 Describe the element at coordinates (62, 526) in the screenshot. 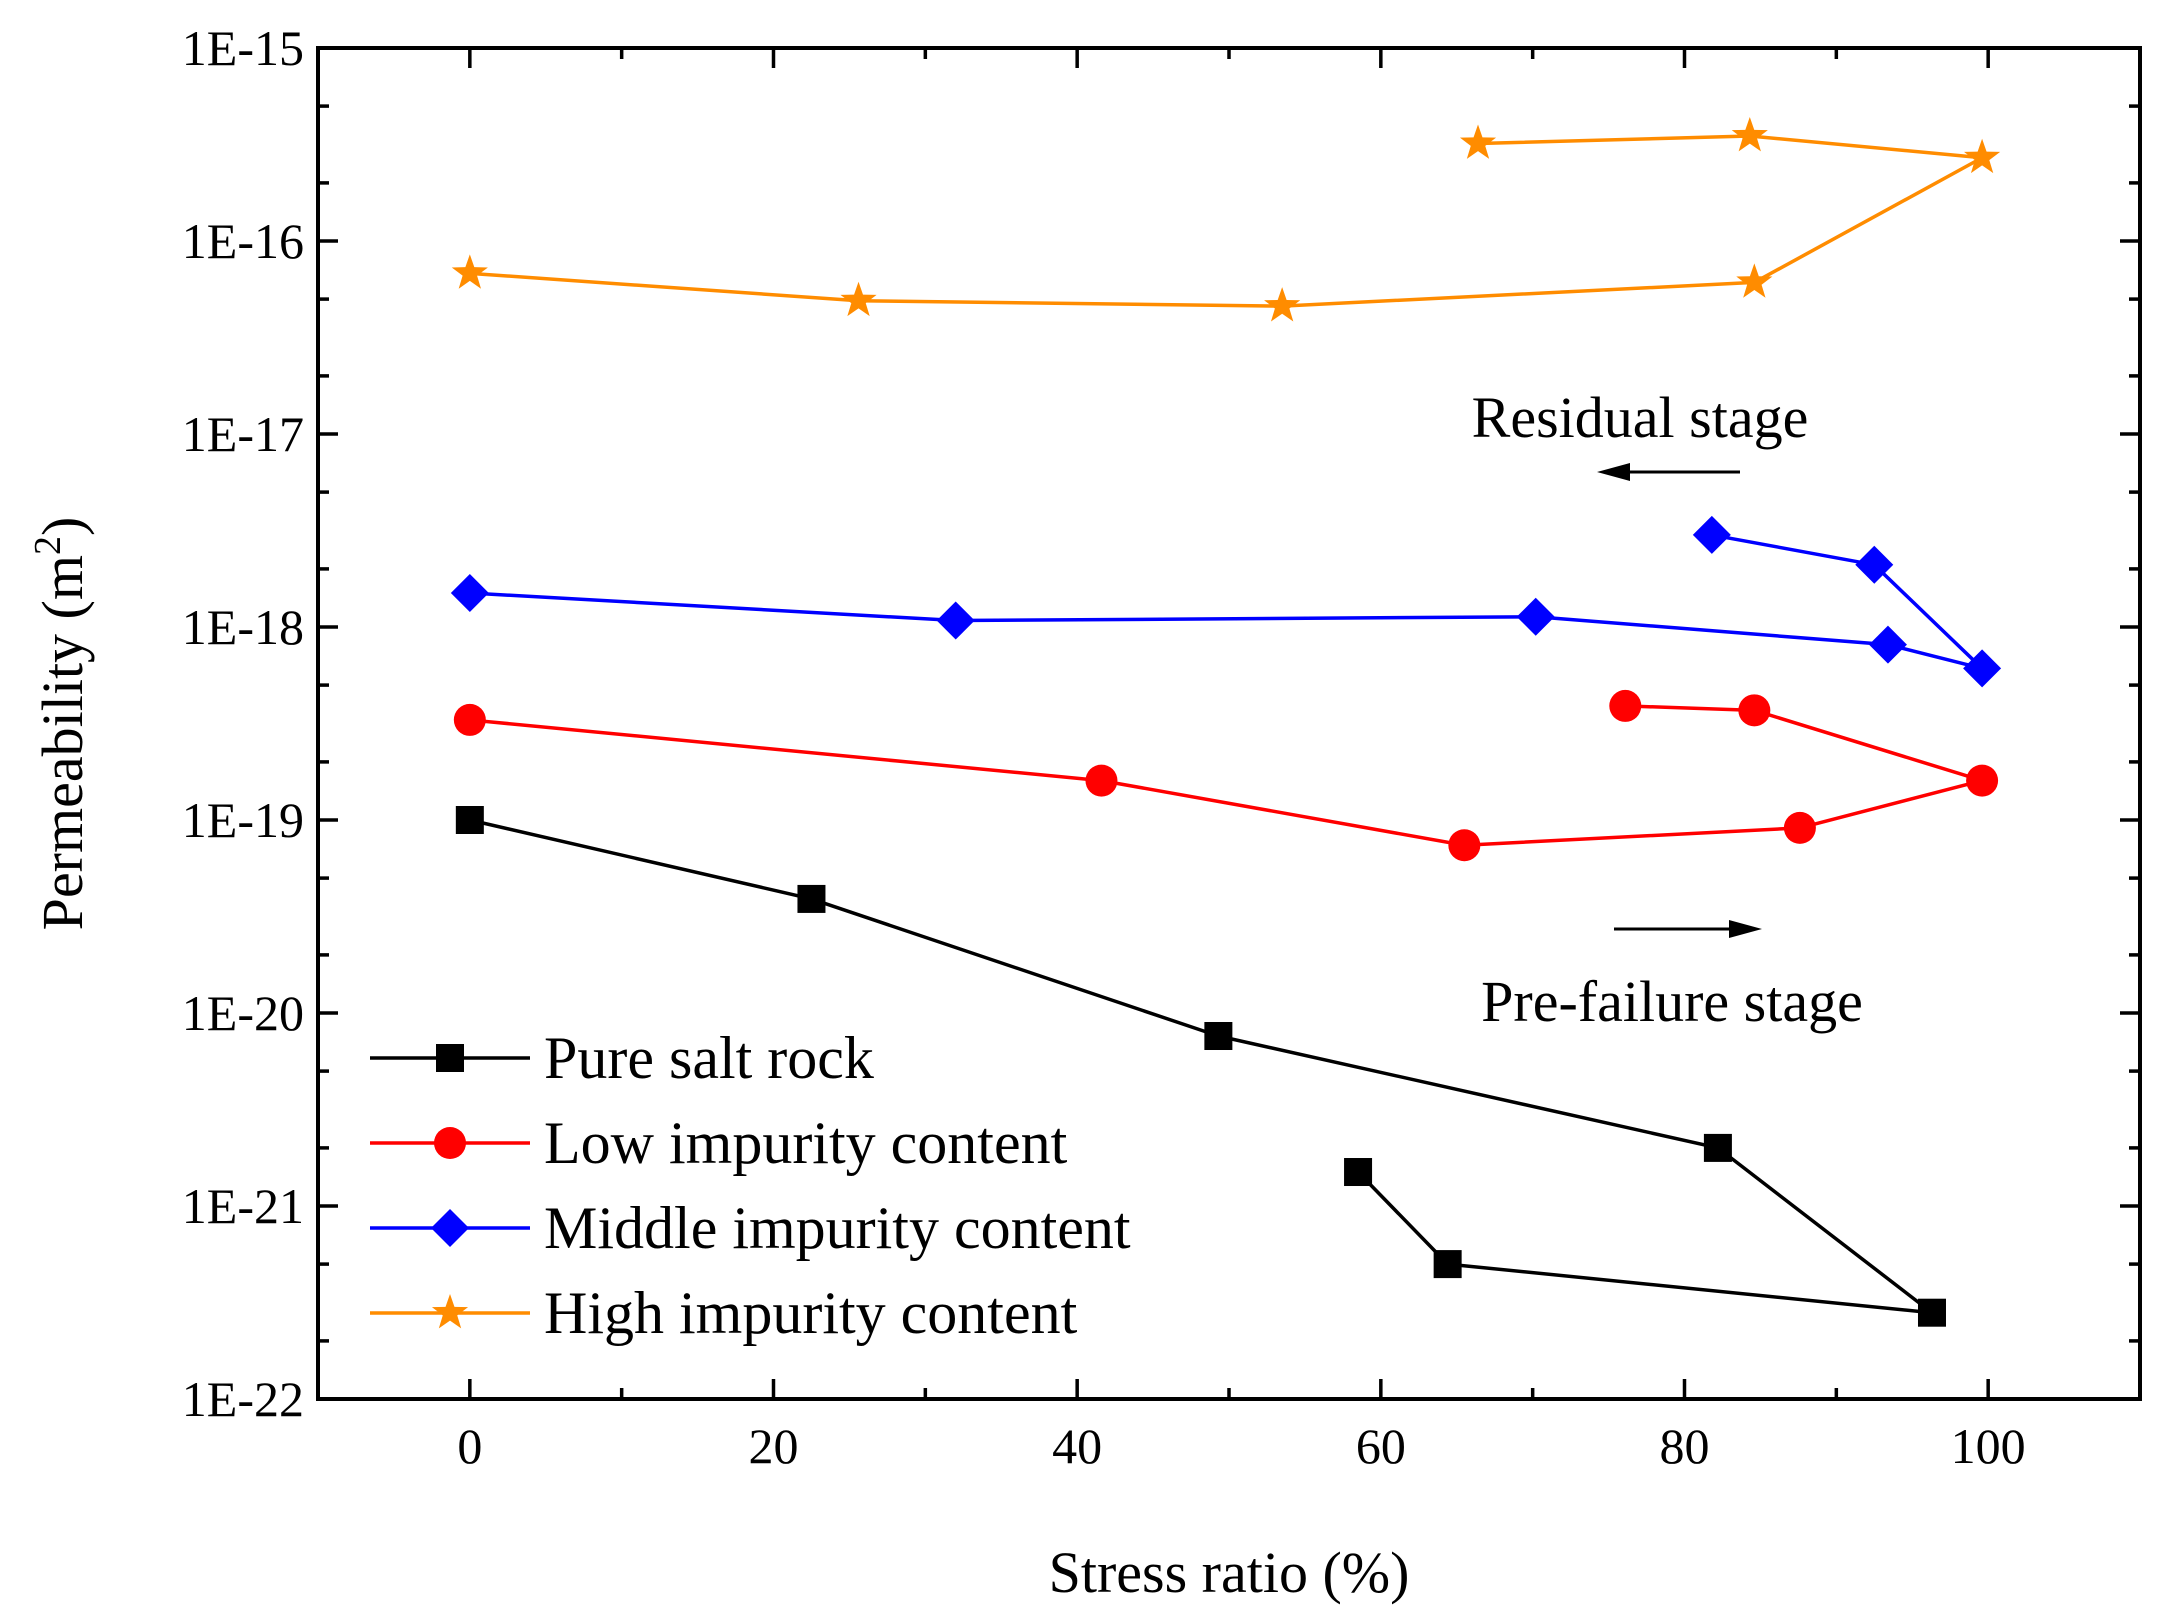

I see `y-axis-title-close: )` at that location.